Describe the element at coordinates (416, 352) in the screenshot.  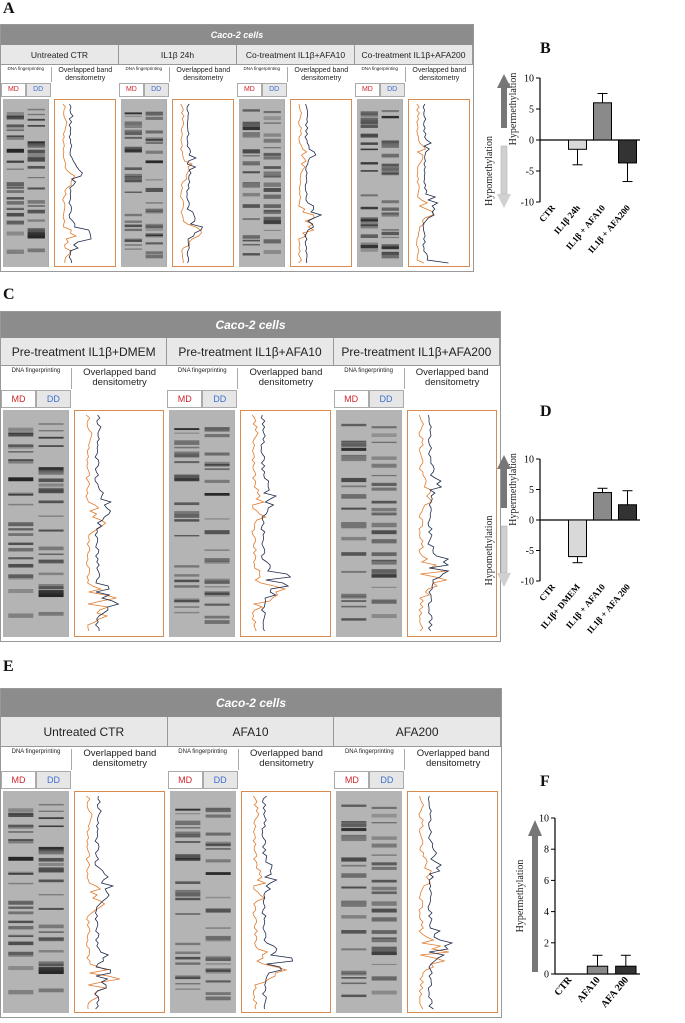
I see `condition-header: Pre-treatment IL1β+AFA200` at that location.